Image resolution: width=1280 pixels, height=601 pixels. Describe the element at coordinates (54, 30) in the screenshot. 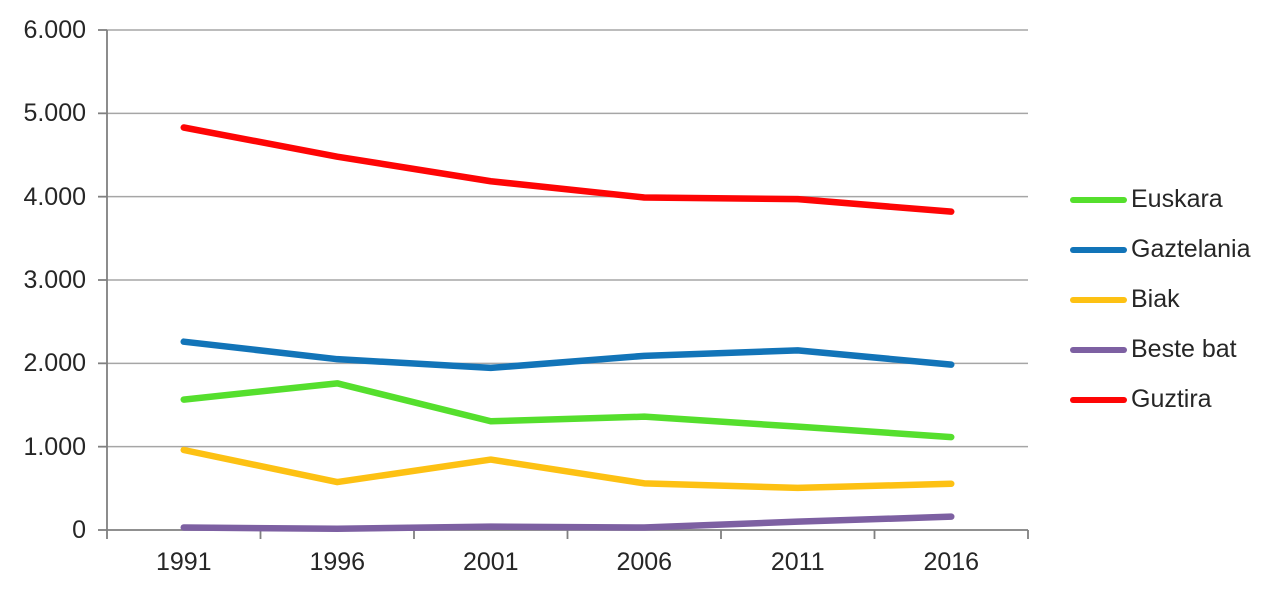

I see `y-tick-label: 6.000` at that location.